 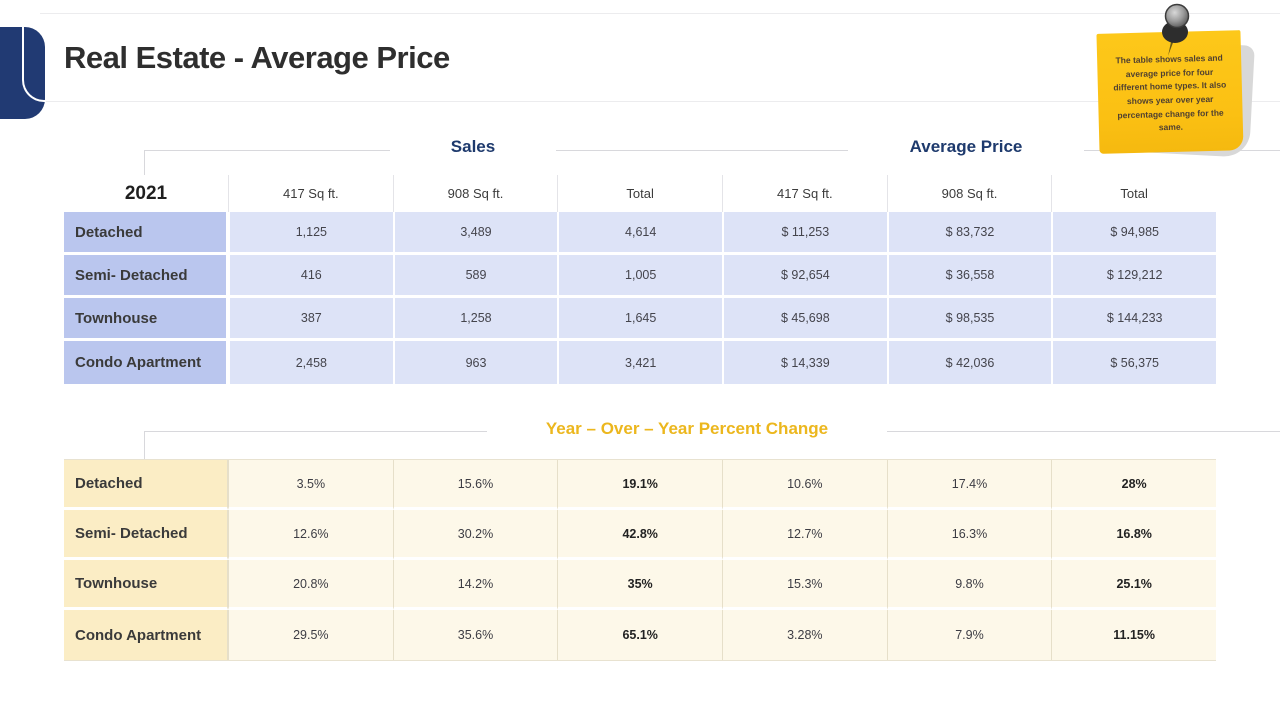 I want to click on table-cell: 387, so click(x=310, y=319).